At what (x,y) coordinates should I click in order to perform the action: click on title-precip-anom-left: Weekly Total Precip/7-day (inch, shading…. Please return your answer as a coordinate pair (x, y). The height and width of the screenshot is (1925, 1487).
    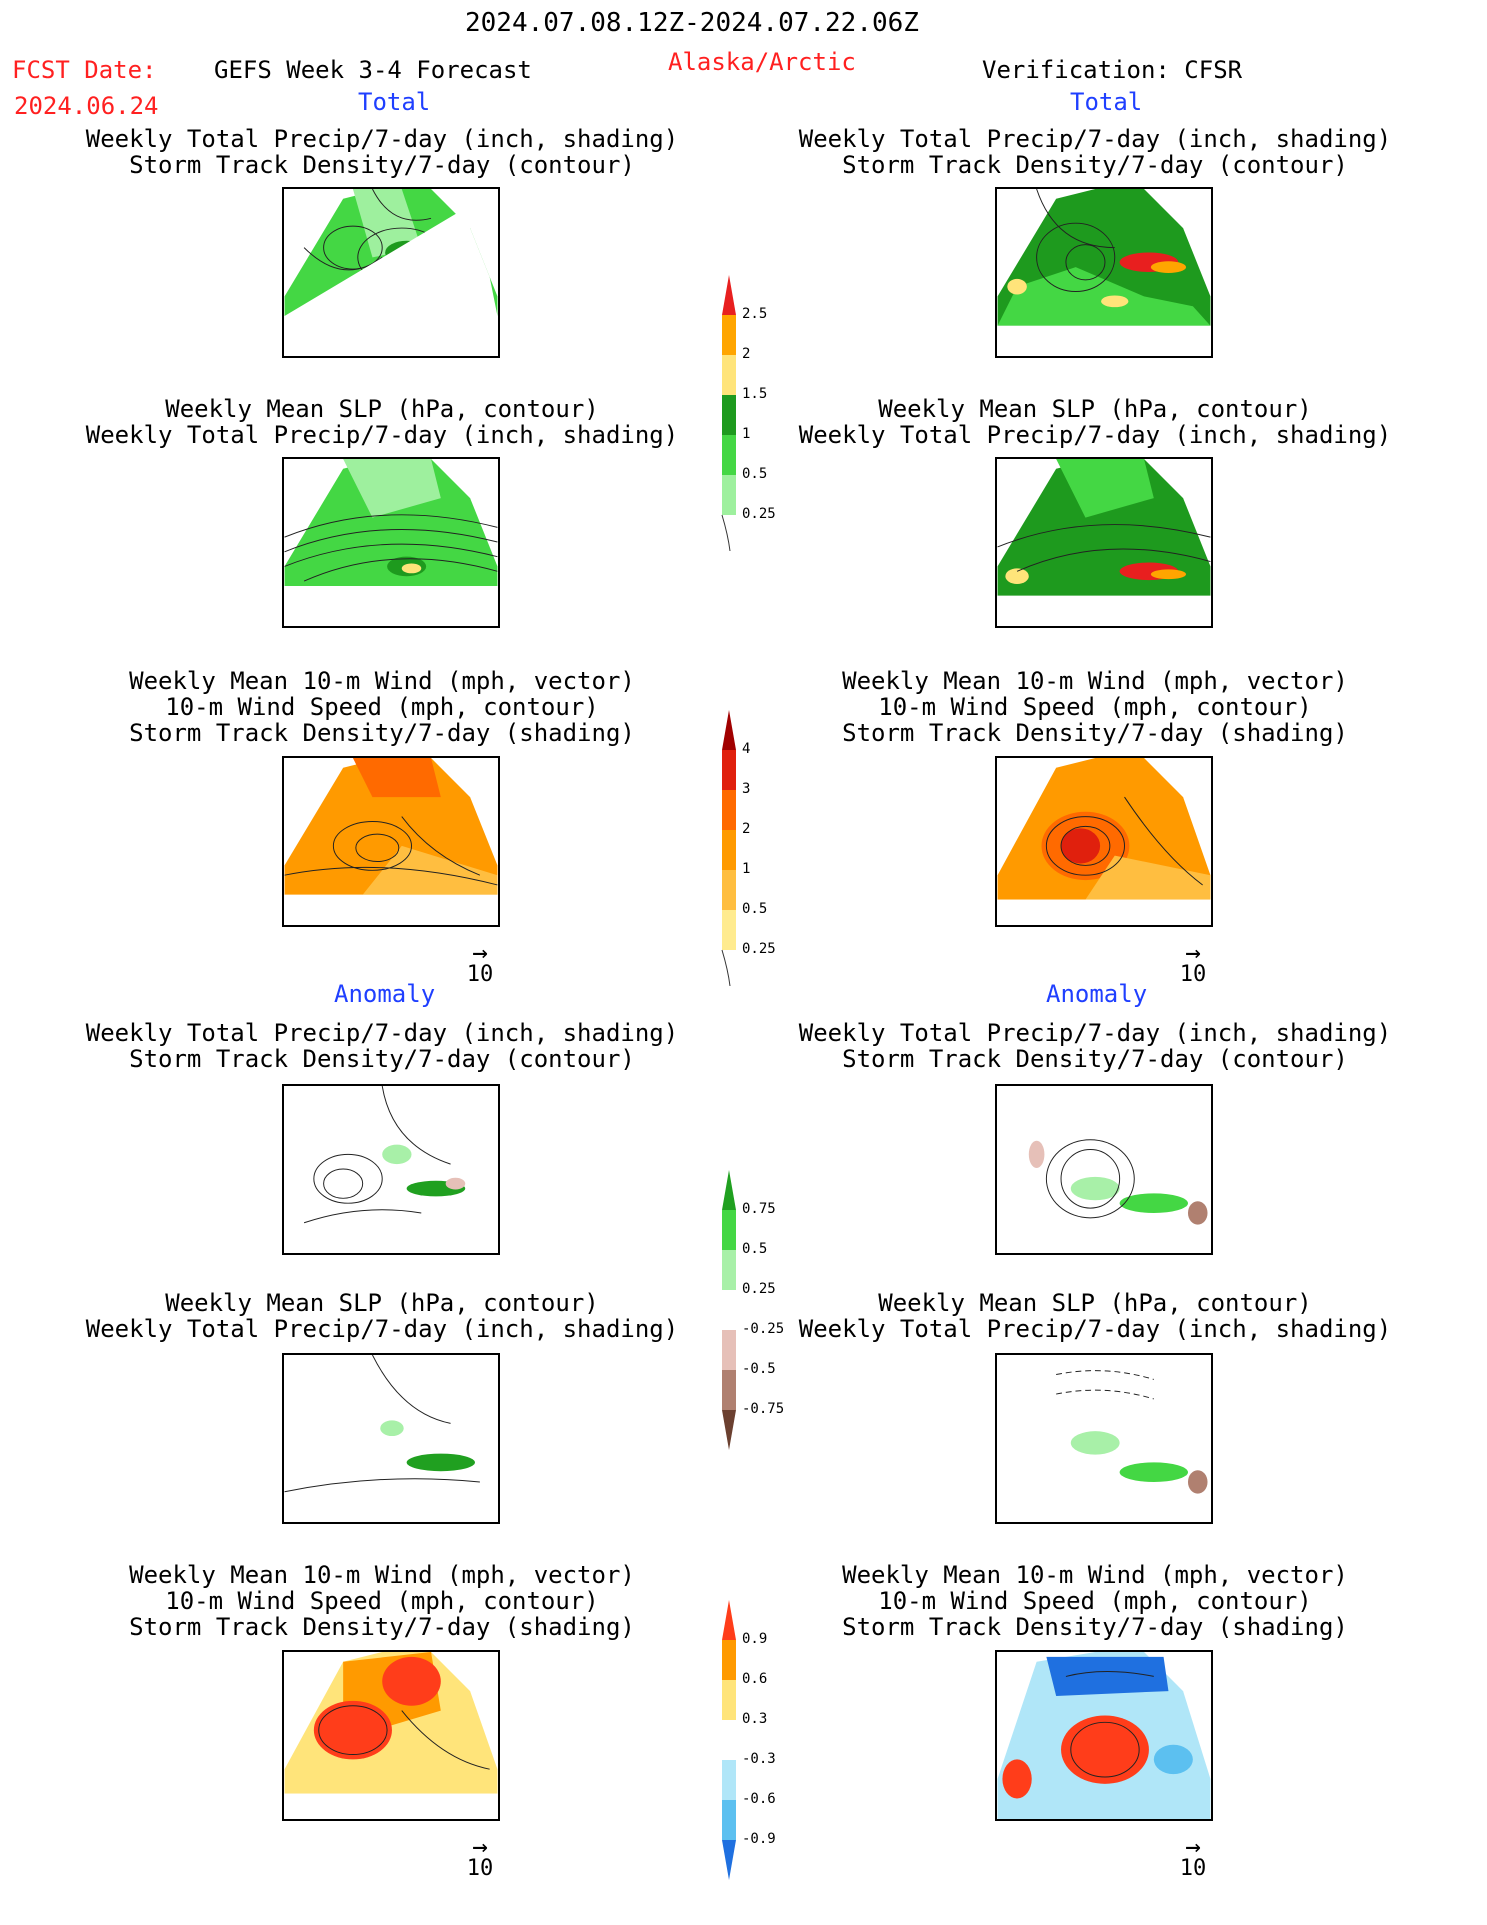
    Looking at the image, I should click on (382, 1046).